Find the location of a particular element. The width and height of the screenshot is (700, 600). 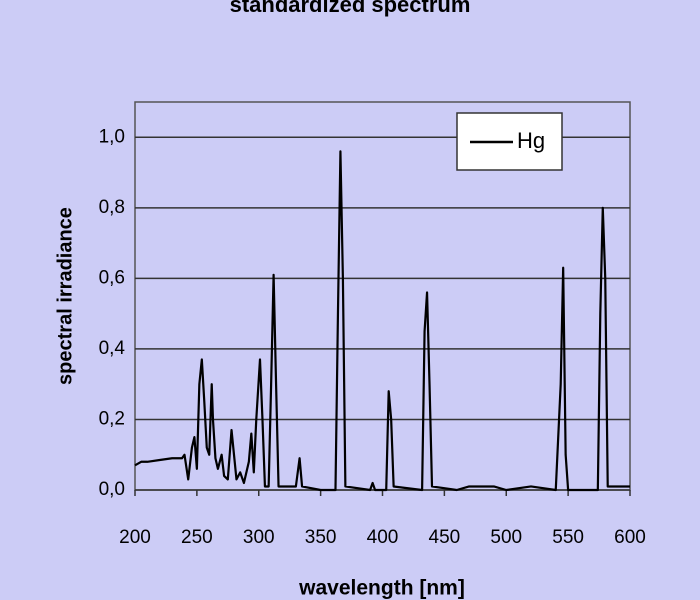

y-tick-label: 0,4 is located at coordinates (112, 348).